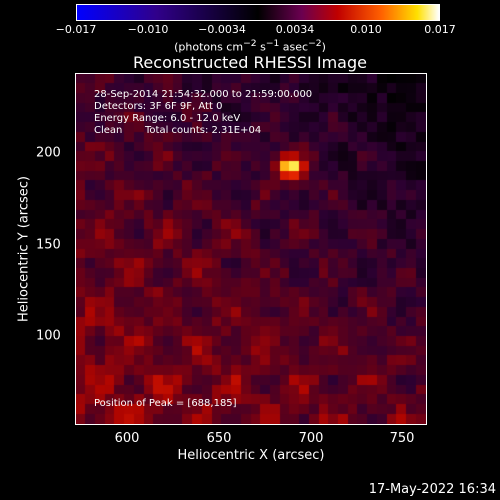 Image resolution: width=500 pixels, height=500 pixels. I want to click on x-tick-label: 600, so click(127, 438).